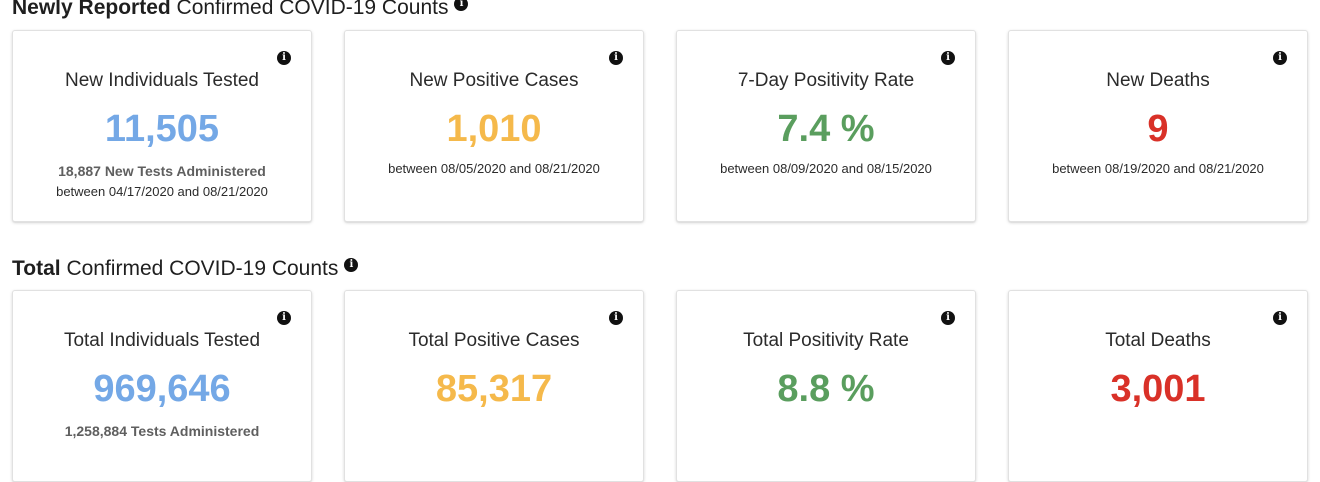  I want to click on card-value: 85,317, so click(494, 389).